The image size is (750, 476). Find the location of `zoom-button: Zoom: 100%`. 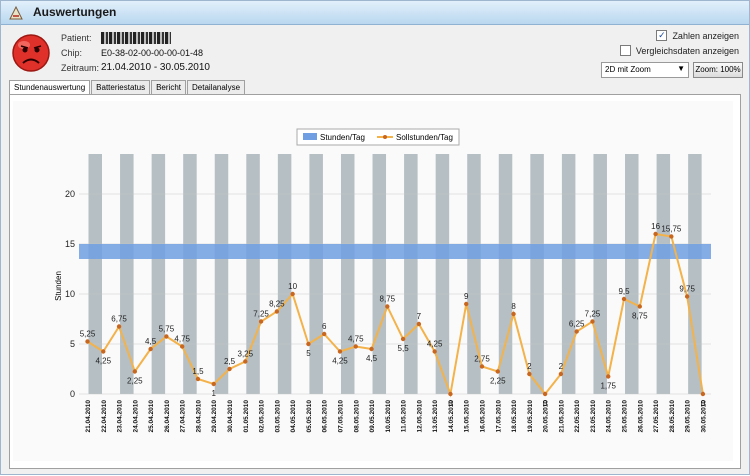

zoom-button: Zoom: 100% is located at coordinates (718, 70).